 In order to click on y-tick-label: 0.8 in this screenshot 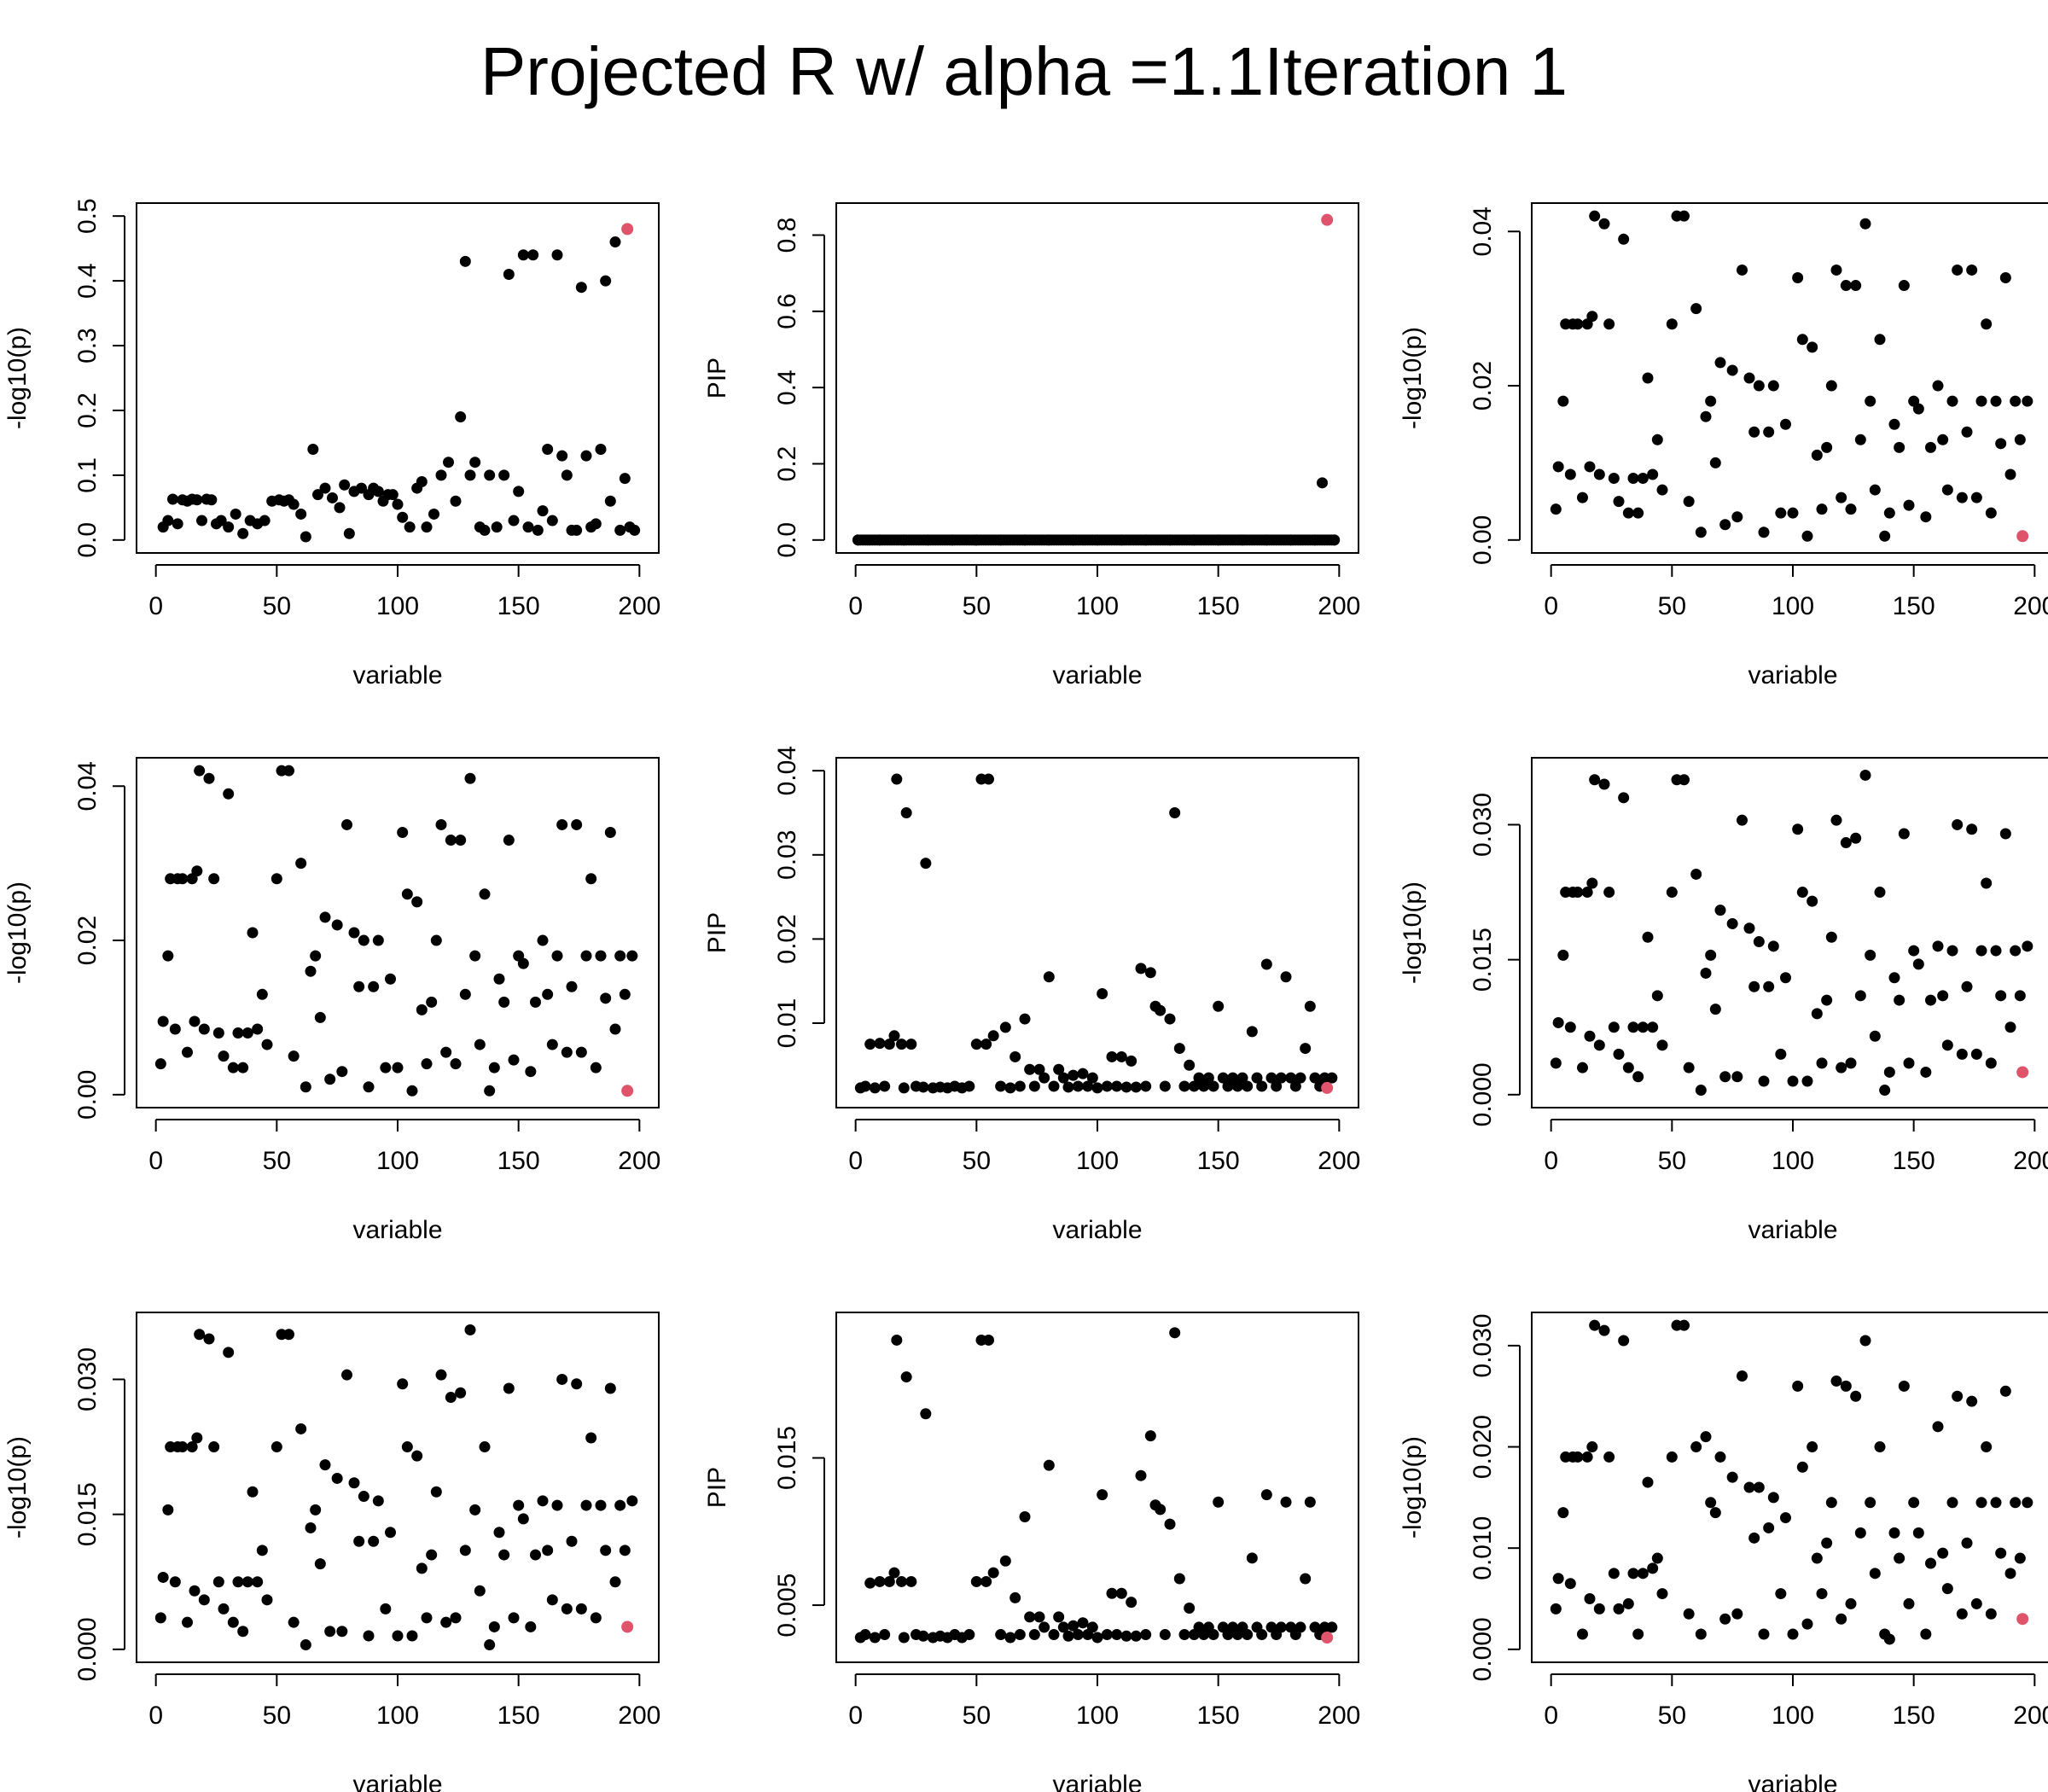, I will do `click(787, 236)`.